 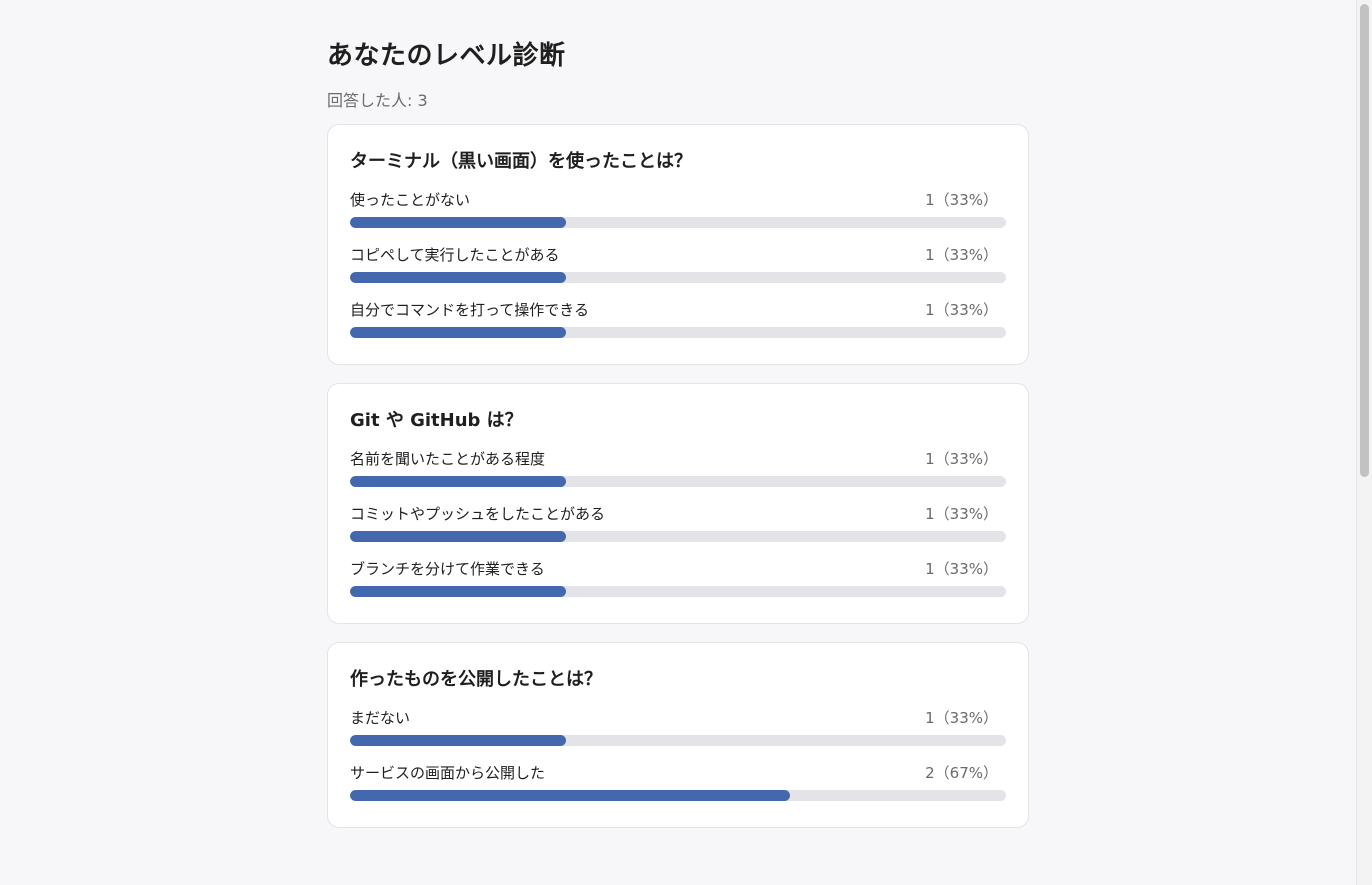 I want to click on option-label: サービスの画面から公開した, so click(x=448, y=773).